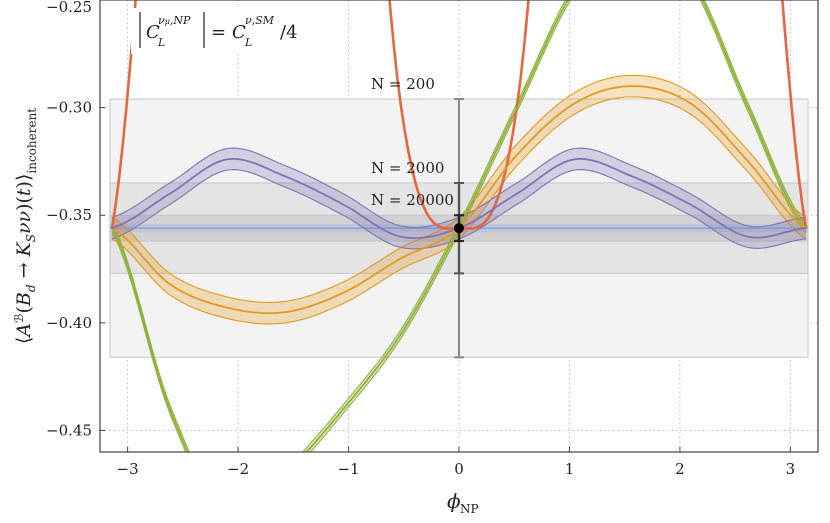 The image size is (830, 523). I want to click on error-bars, so click(459, 228).